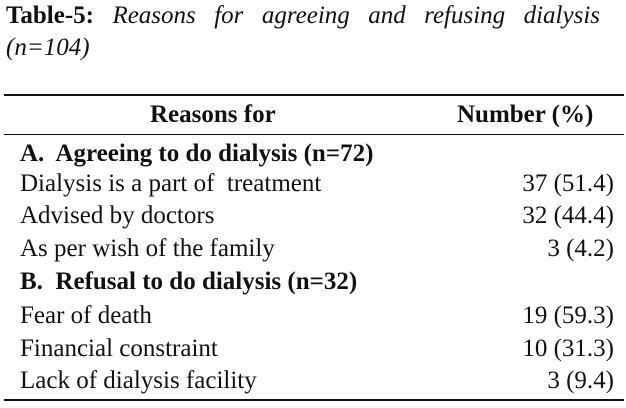 This screenshot has width=626, height=408. Describe the element at coordinates (147, 248) in the screenshot. I see `row-reason: As per wish of the family` at that location.